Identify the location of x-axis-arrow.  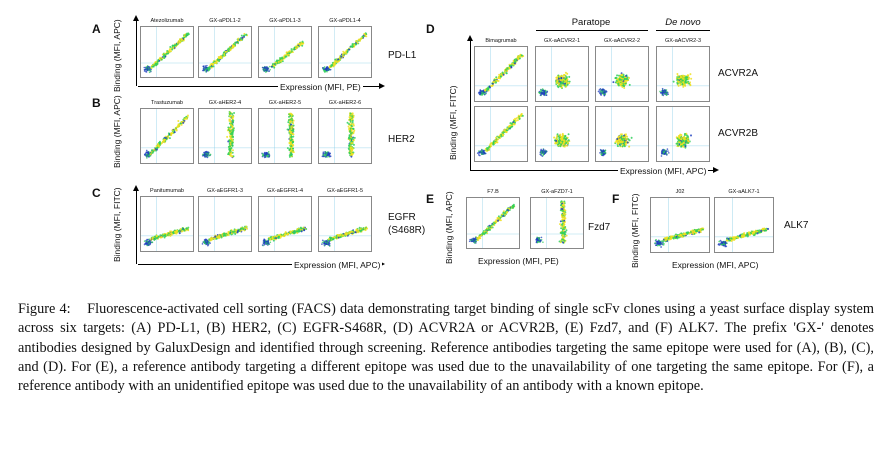
(594, 170).